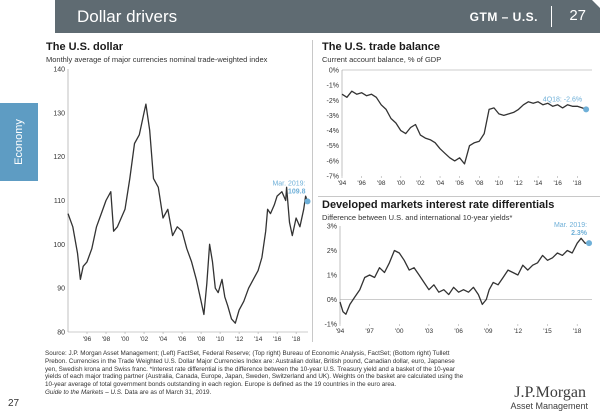 The width and height of the screenshot is (600, 415). Describe the element at coordinates (369, 331) in the screenshot. I see `x-tick-label: '97` at that location.